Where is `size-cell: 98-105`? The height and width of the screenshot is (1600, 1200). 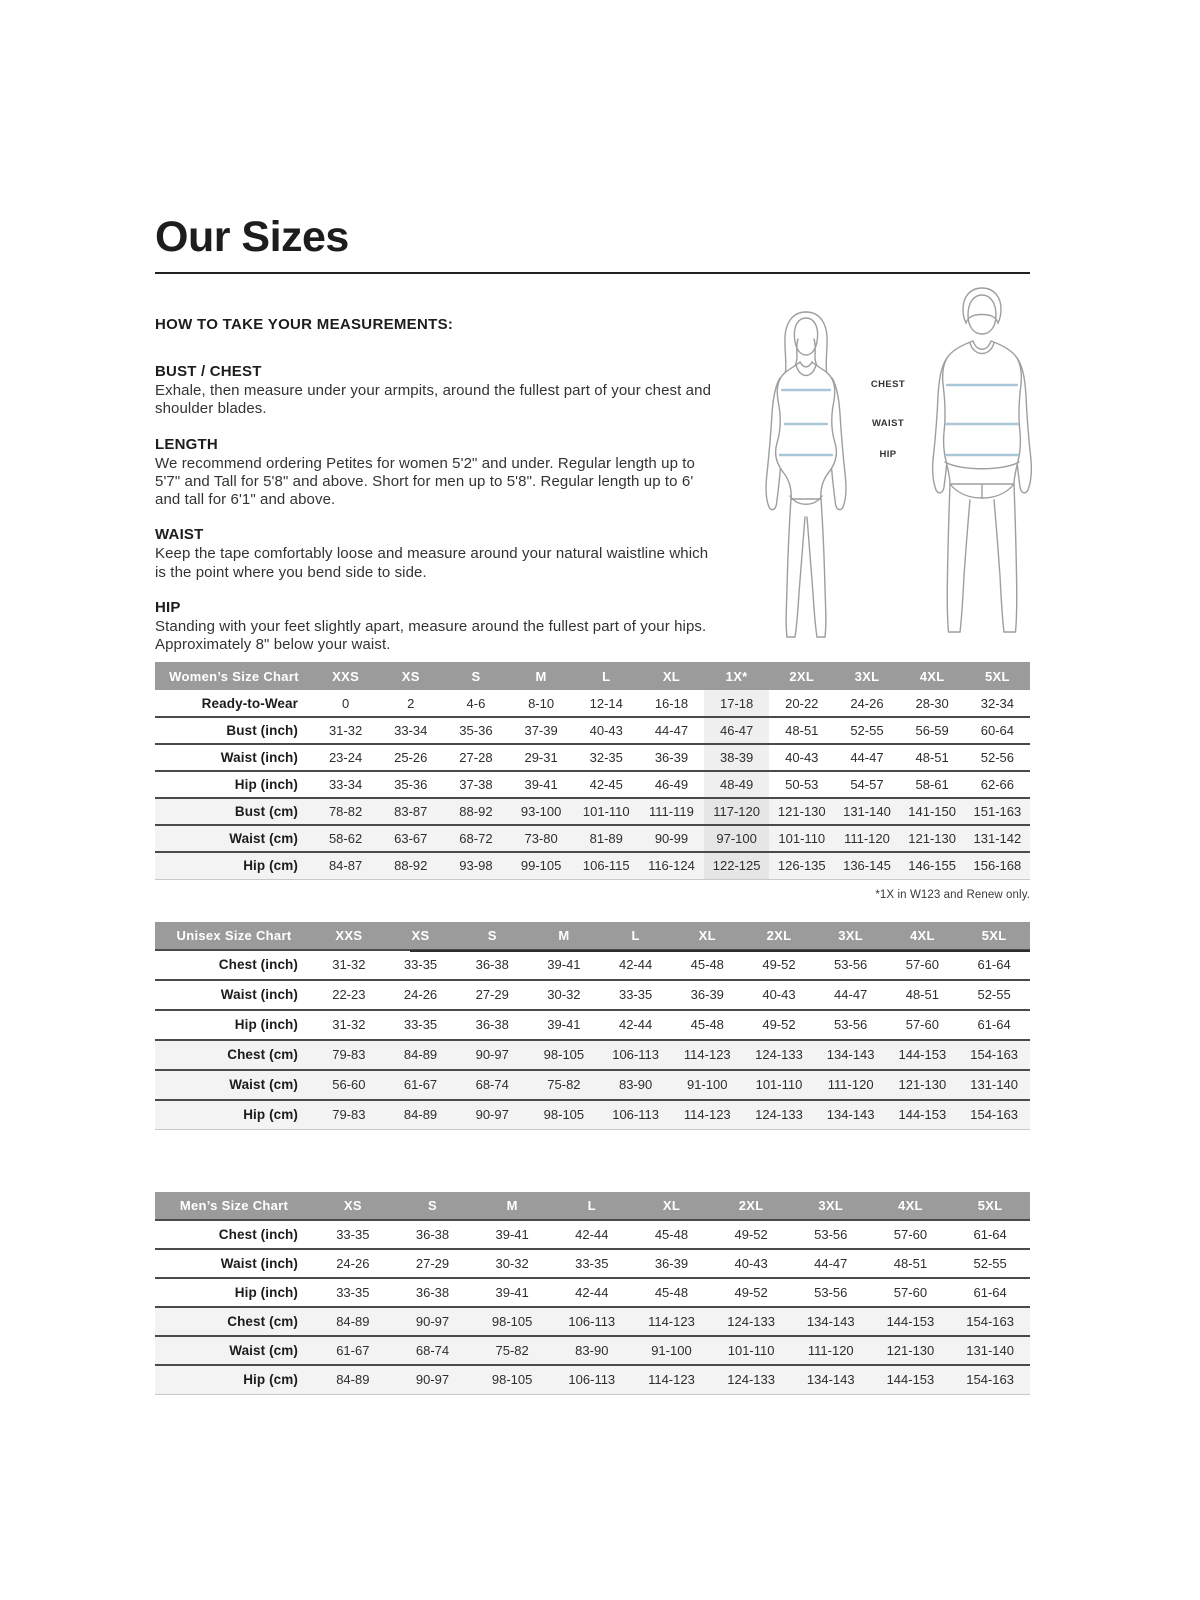 size-cell: 98-105 is located at coordinates (564, 1114).